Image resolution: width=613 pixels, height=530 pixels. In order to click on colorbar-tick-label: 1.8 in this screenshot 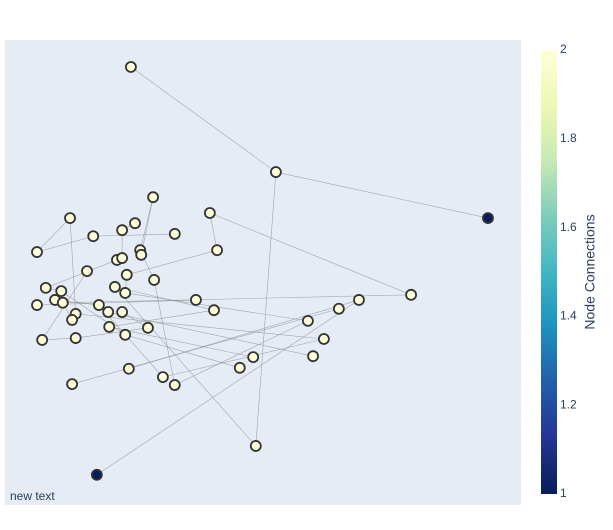, I will do `click(568, 138)`.